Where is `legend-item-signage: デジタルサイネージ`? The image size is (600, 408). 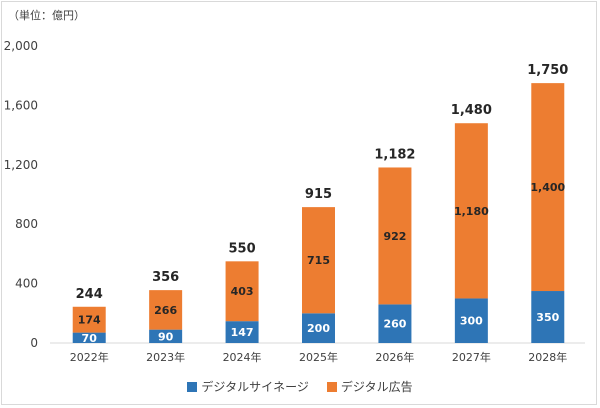
legend-item-signage: デジタルサイネージ is located at coordinates (248, 386).